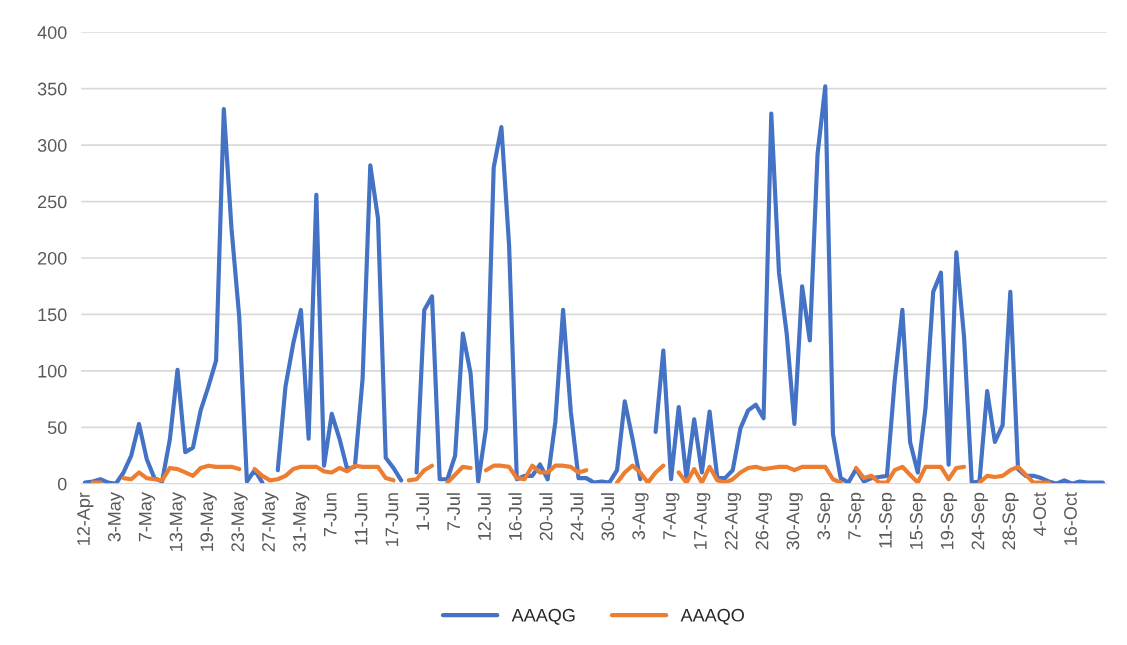  What do you see at coordinates (702, 521) in the screenshot?
I see `x-tick-label: 17-Aug` at bounding box center [702, 521].